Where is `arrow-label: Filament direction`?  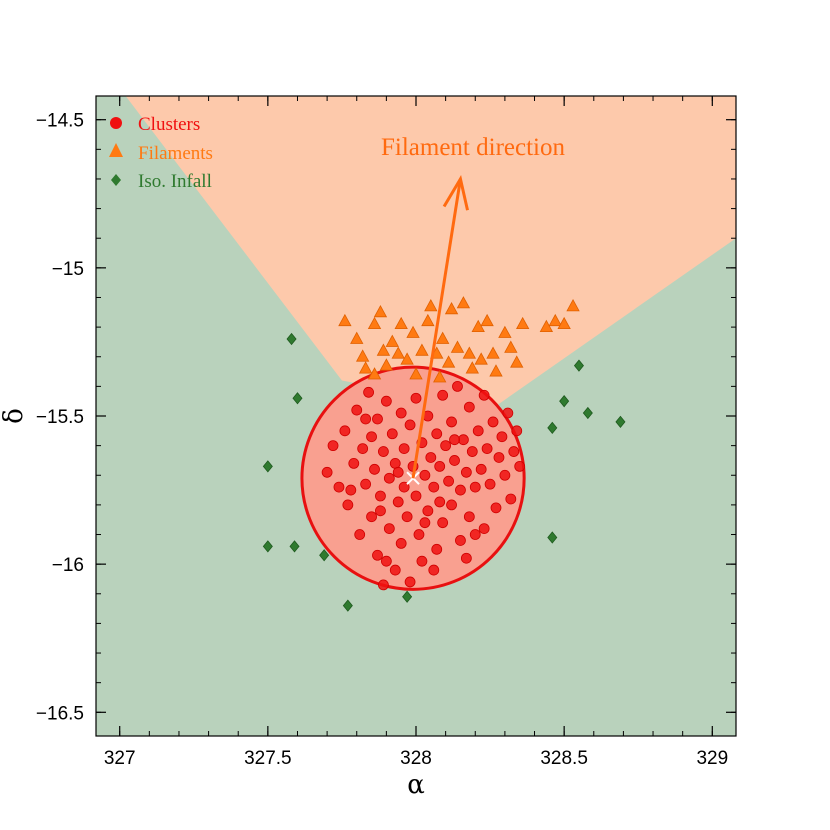 arrow-label: Filament direction is located at coordinates (473, 147).